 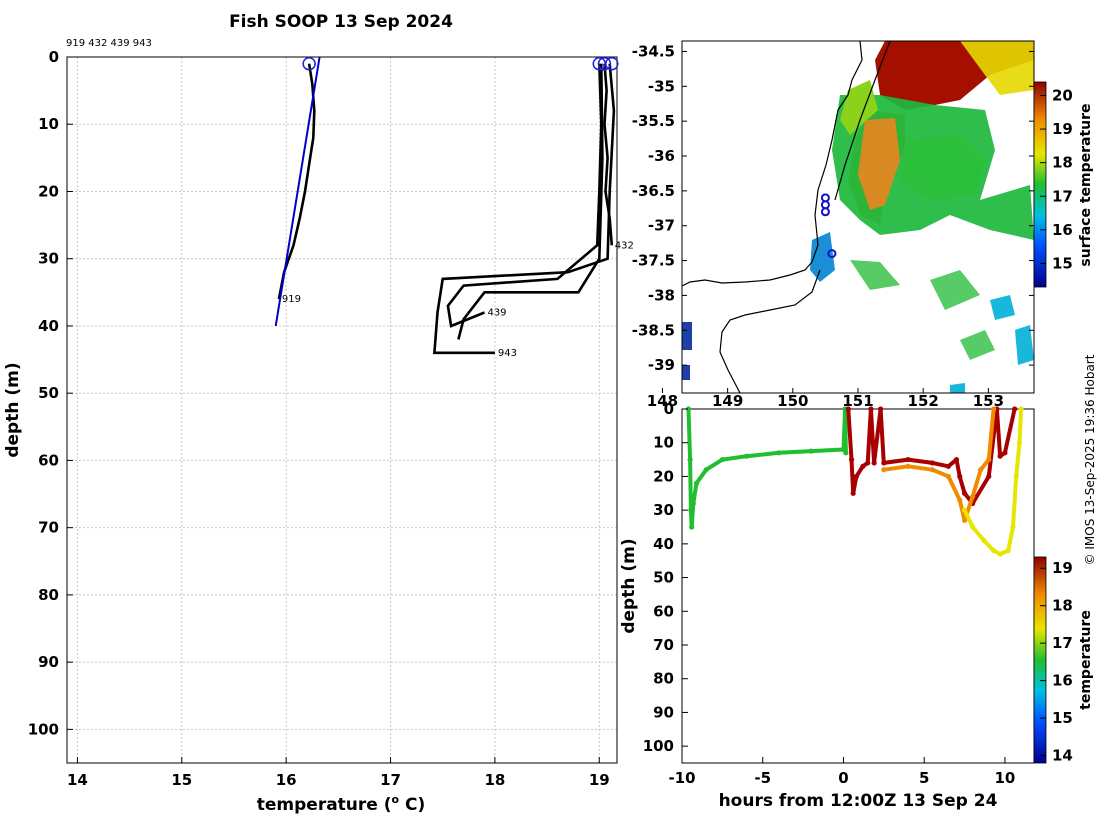 What do you see at coordinates (48, 191) in the screenshot?
I see `left-ytick-label: 20` at bounding box center [48, 191].